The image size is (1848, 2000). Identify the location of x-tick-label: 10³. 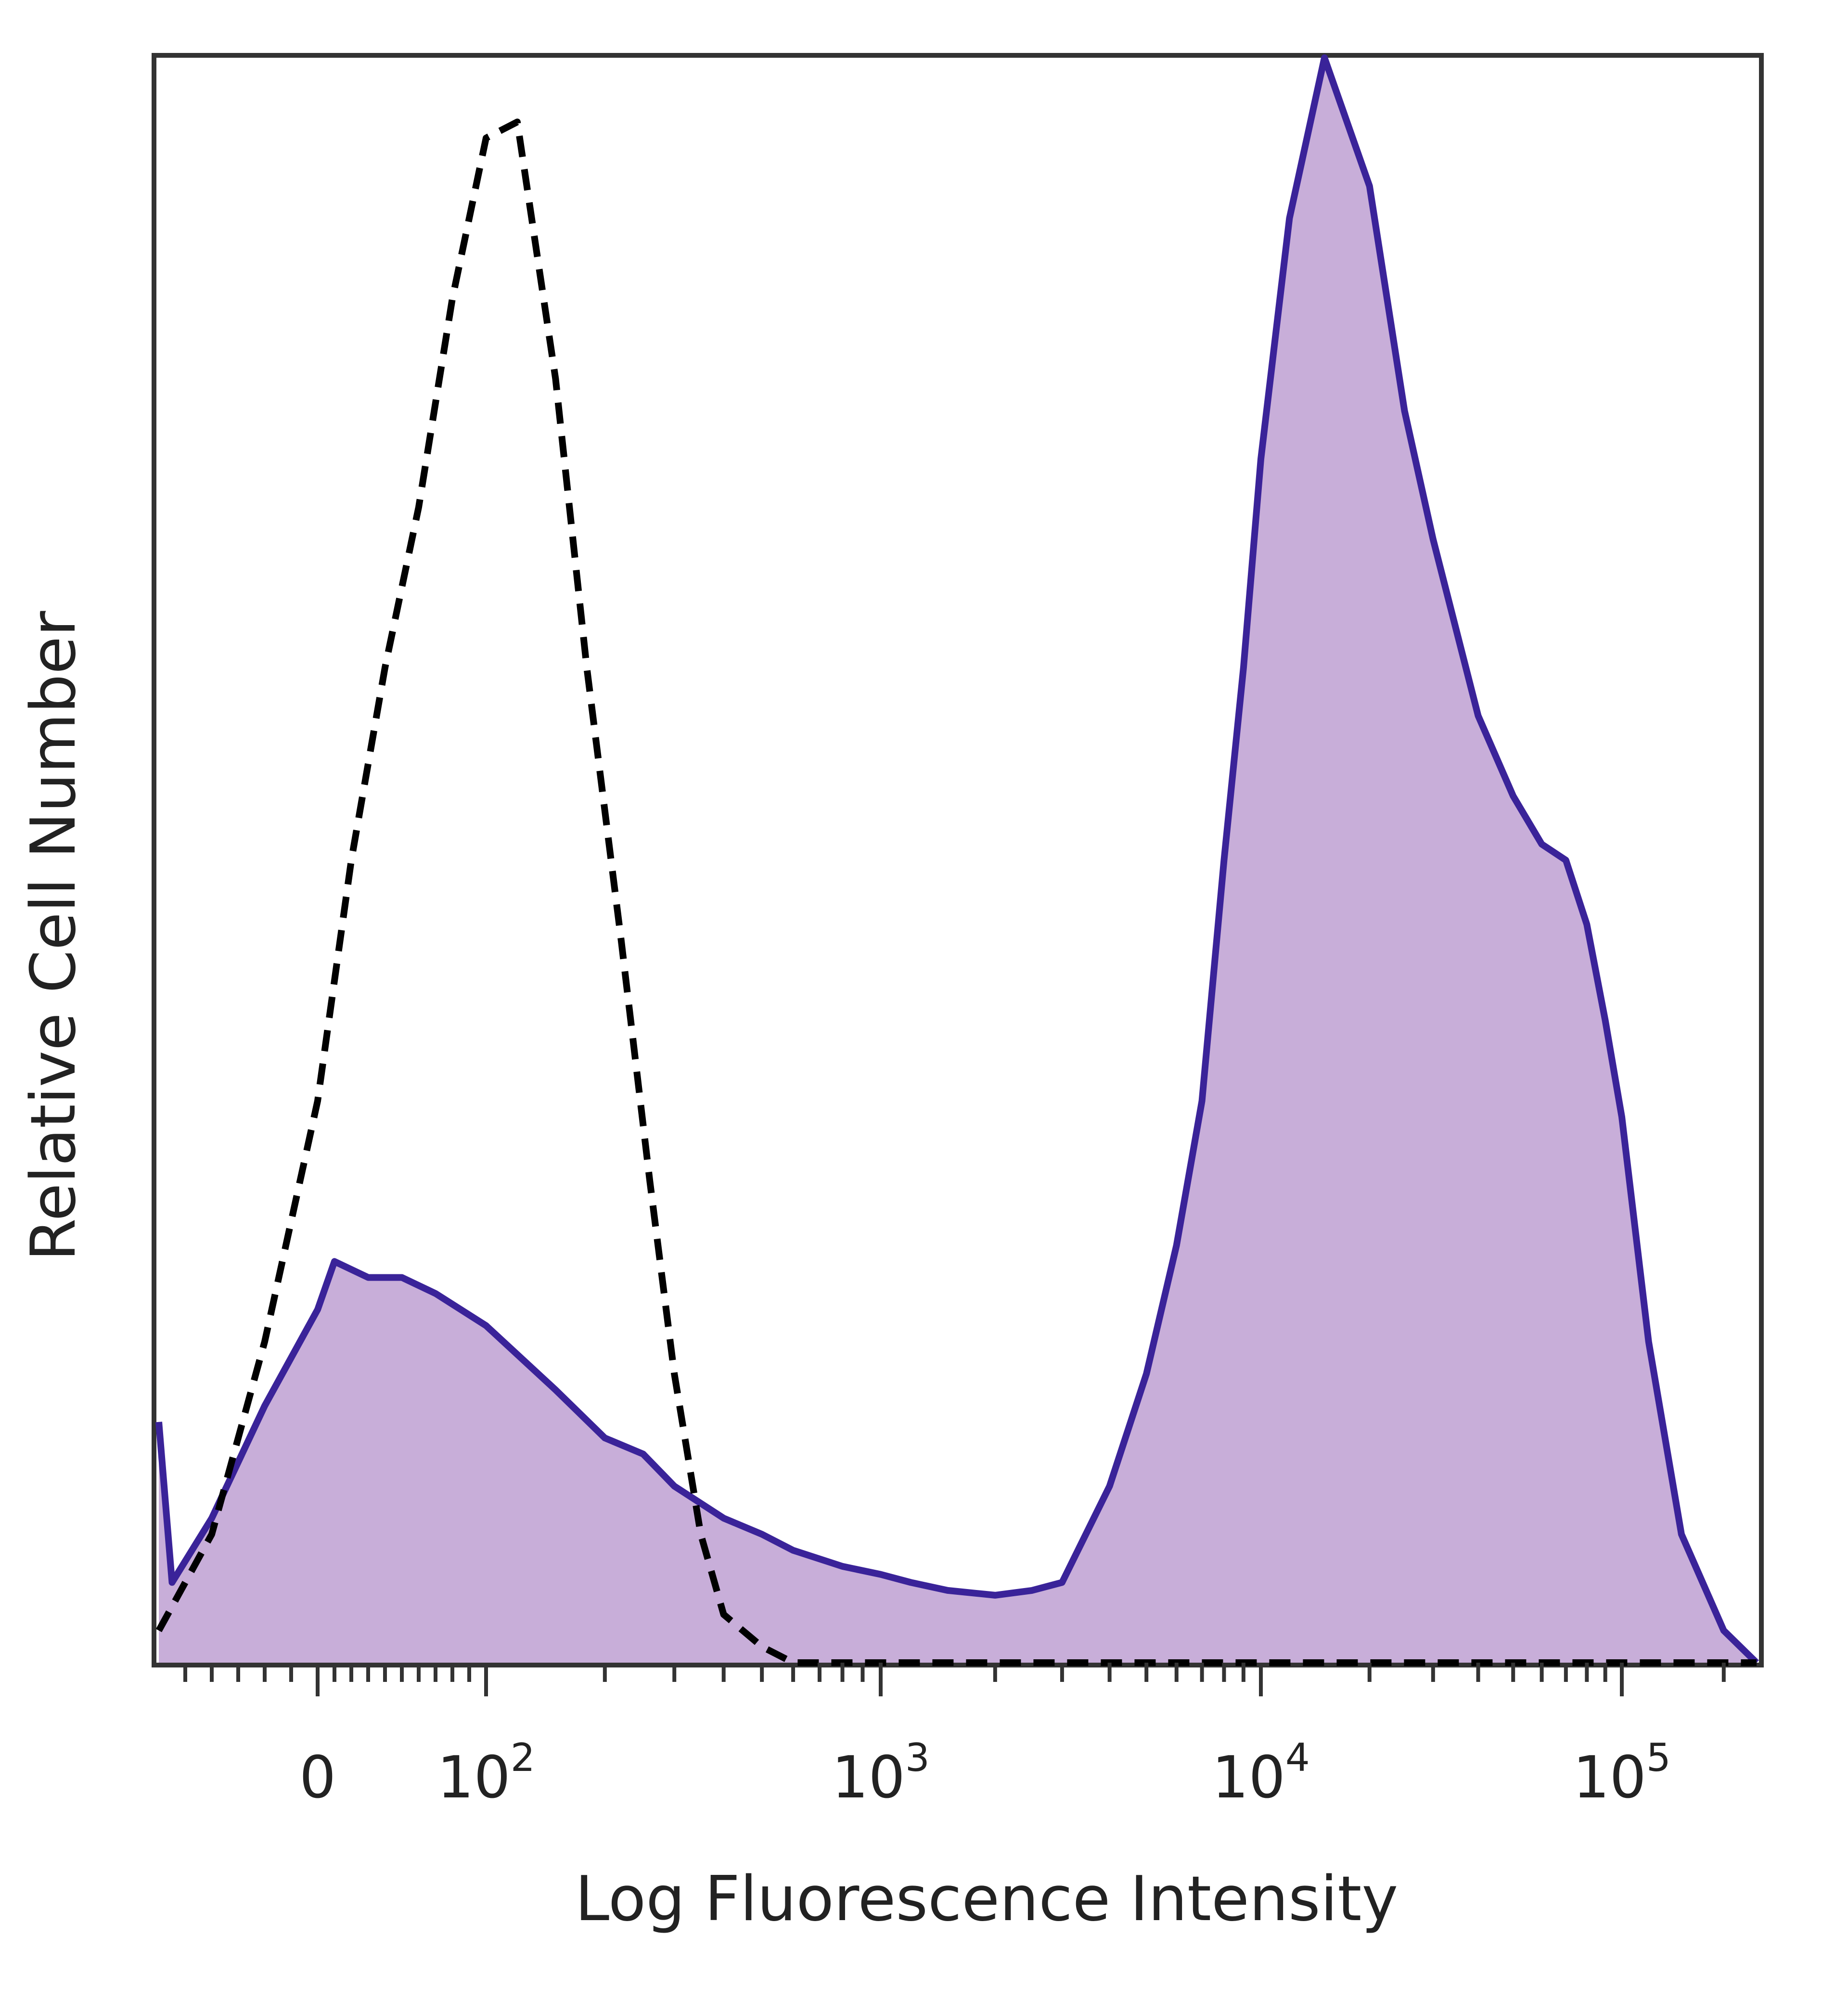
(881, 1773).